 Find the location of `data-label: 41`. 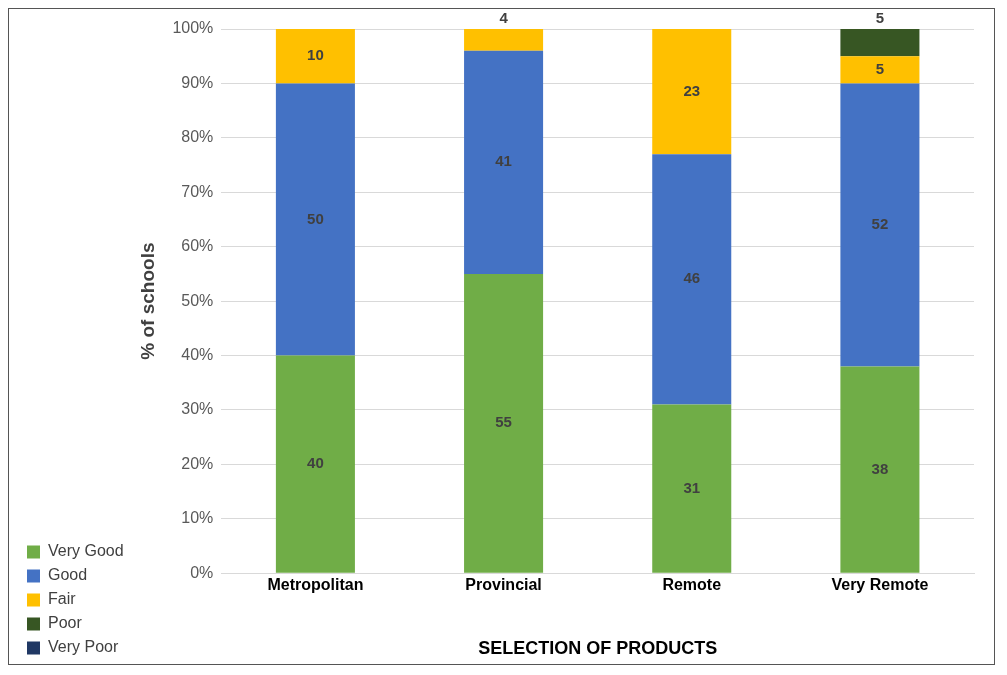

data-label: 41 is located at coordinates (503, 161).